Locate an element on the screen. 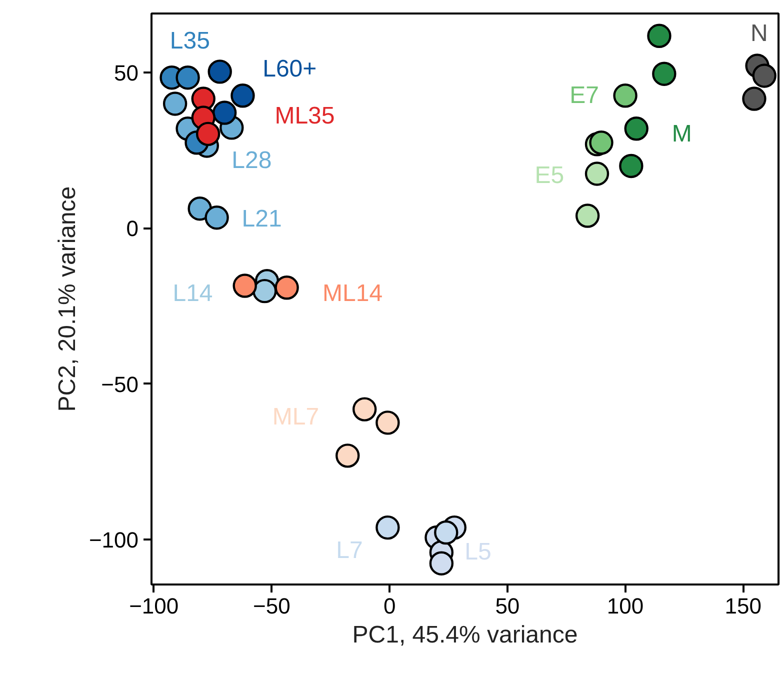  x-tick-label: 50 is located at coordinates (507, 606).